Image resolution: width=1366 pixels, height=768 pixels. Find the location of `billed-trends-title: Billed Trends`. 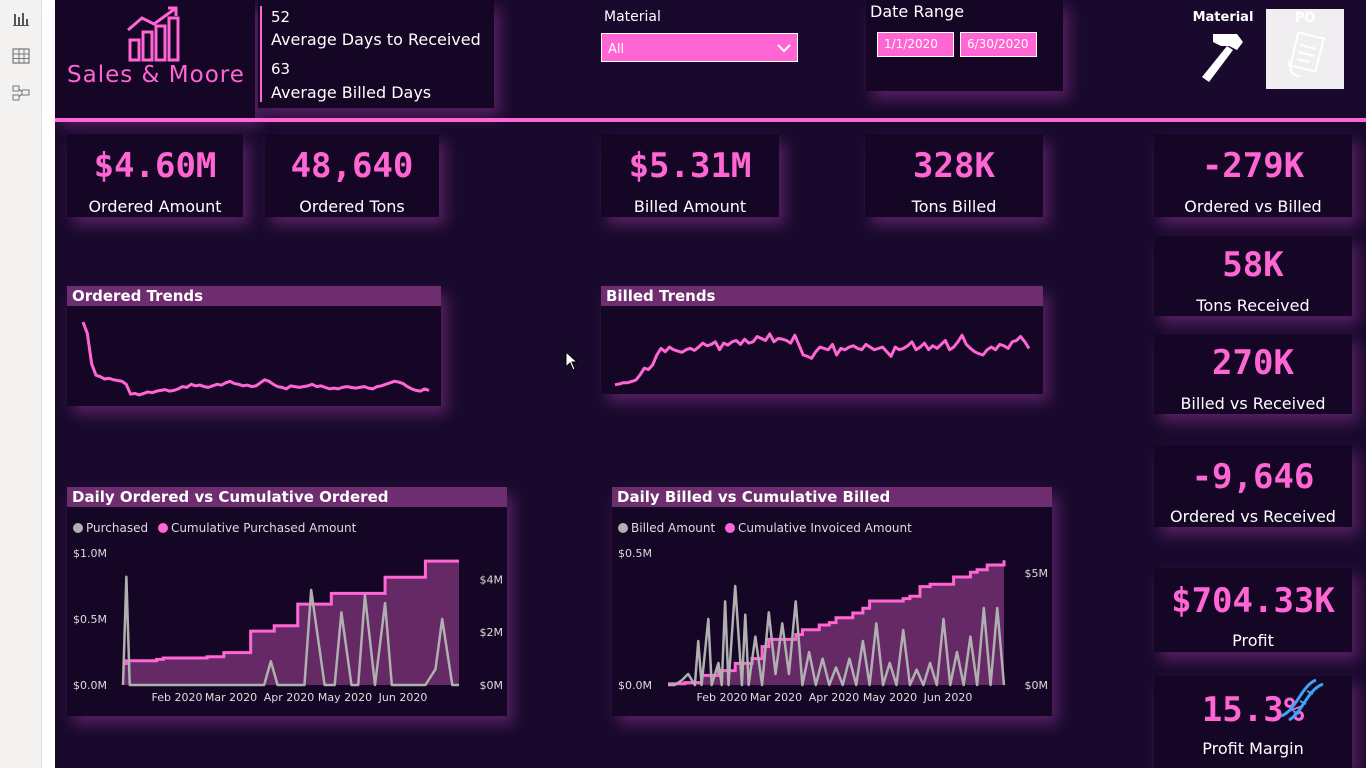

billed-trends-title: Billed Trends is located at coordinates (822, 296).